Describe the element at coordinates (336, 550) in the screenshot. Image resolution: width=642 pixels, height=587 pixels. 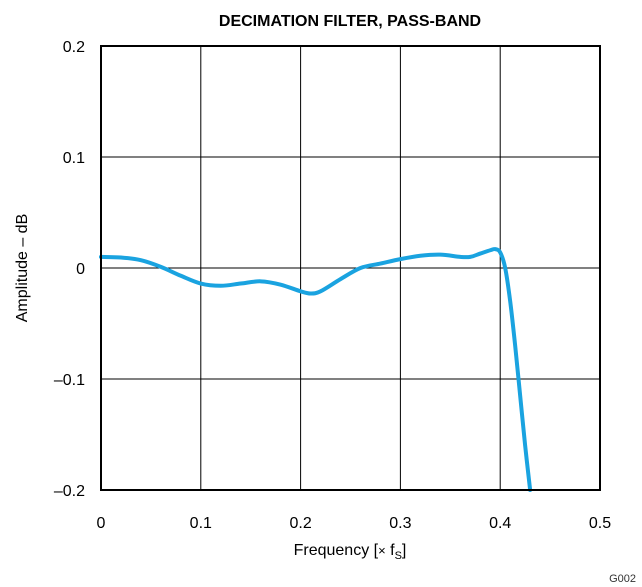
I see `x-axis-label-prefix: Frequency [` at that location.